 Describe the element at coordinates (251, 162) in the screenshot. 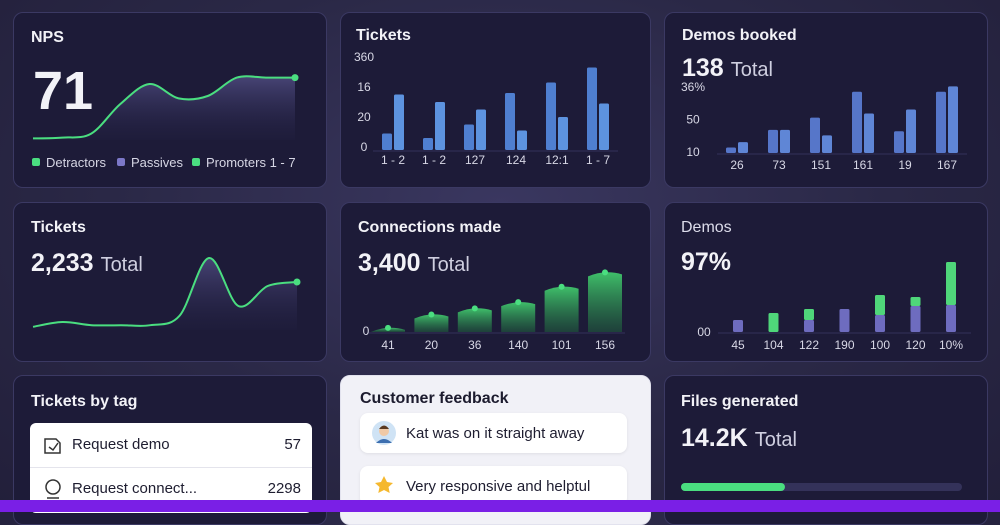

I see `legend-label: Promoters 1 - 7` at that location.